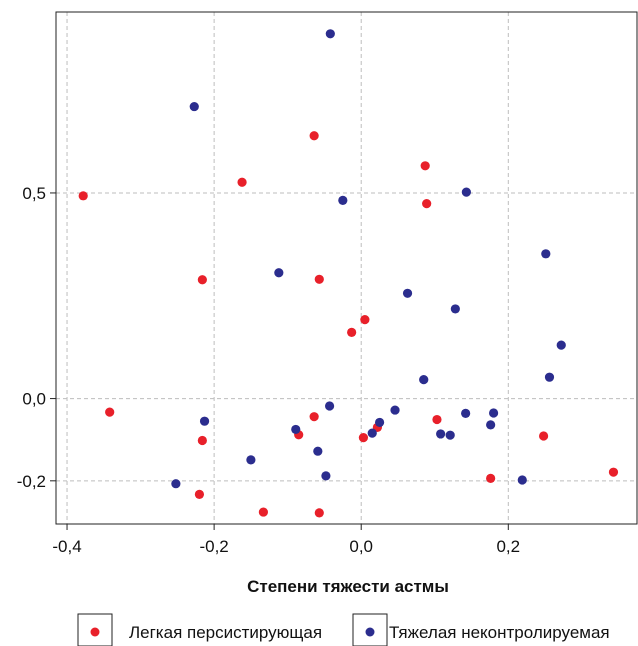  Describe the element at coordinates (508, 546) in the screenshot. I see `x-tick-label: 0,2` at that location.